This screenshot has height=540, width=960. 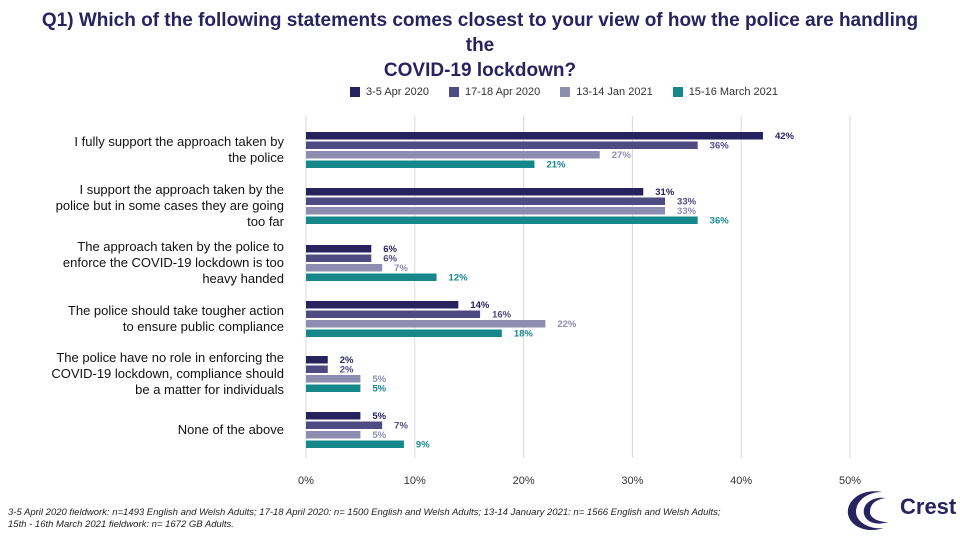 What do you see at coordinates (230, 429) in the screenshot?
I see `category-label-line: None of the above` at bounding box center [230, 429].